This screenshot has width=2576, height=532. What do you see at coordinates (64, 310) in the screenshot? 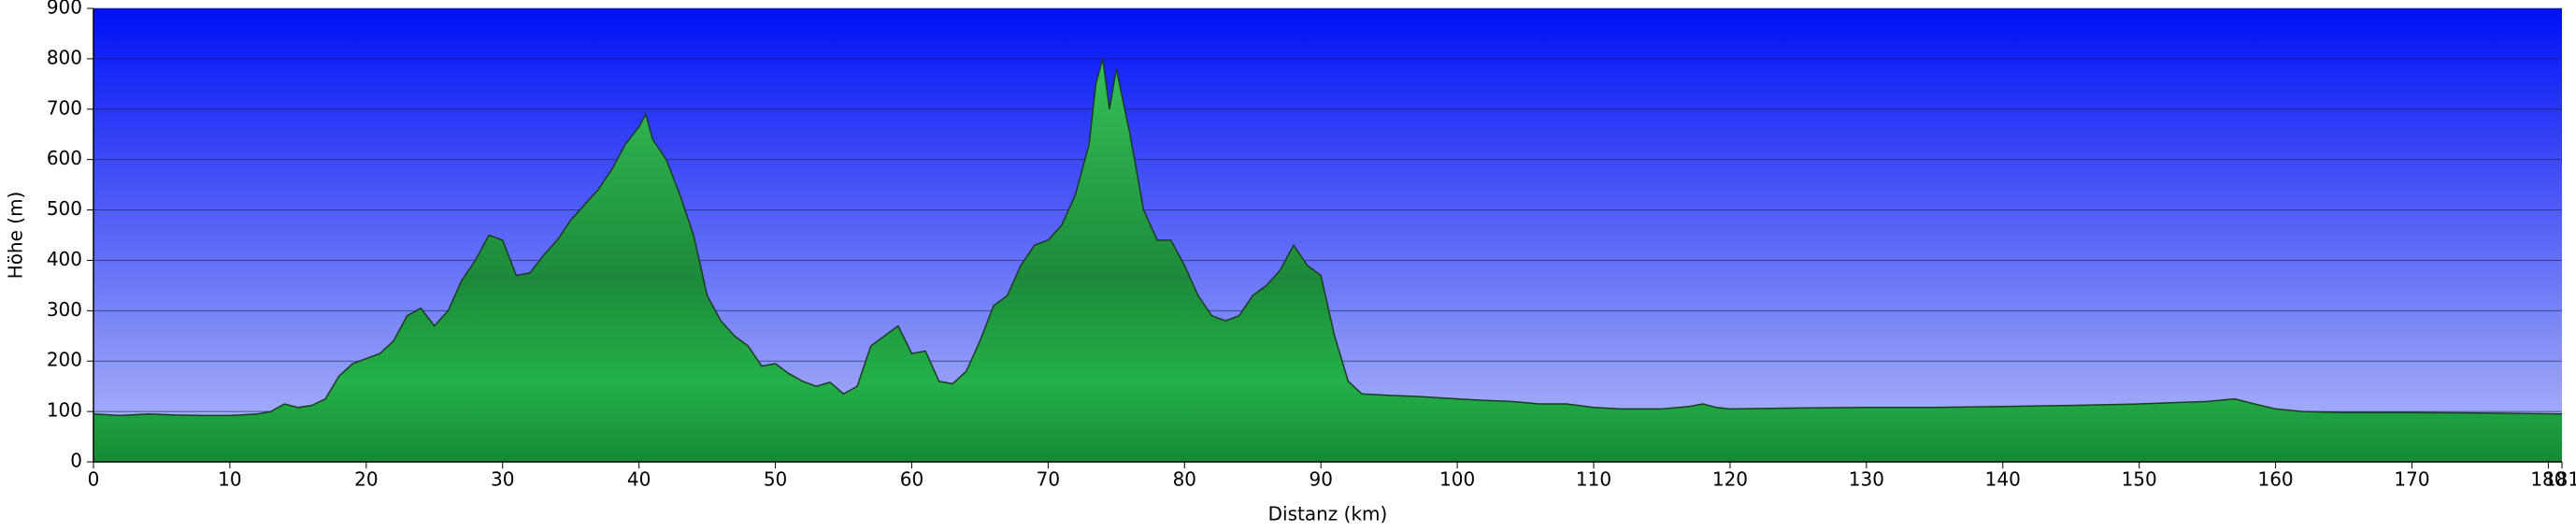
I see `y-tick-label: 300` at bounding box center [64, 310].